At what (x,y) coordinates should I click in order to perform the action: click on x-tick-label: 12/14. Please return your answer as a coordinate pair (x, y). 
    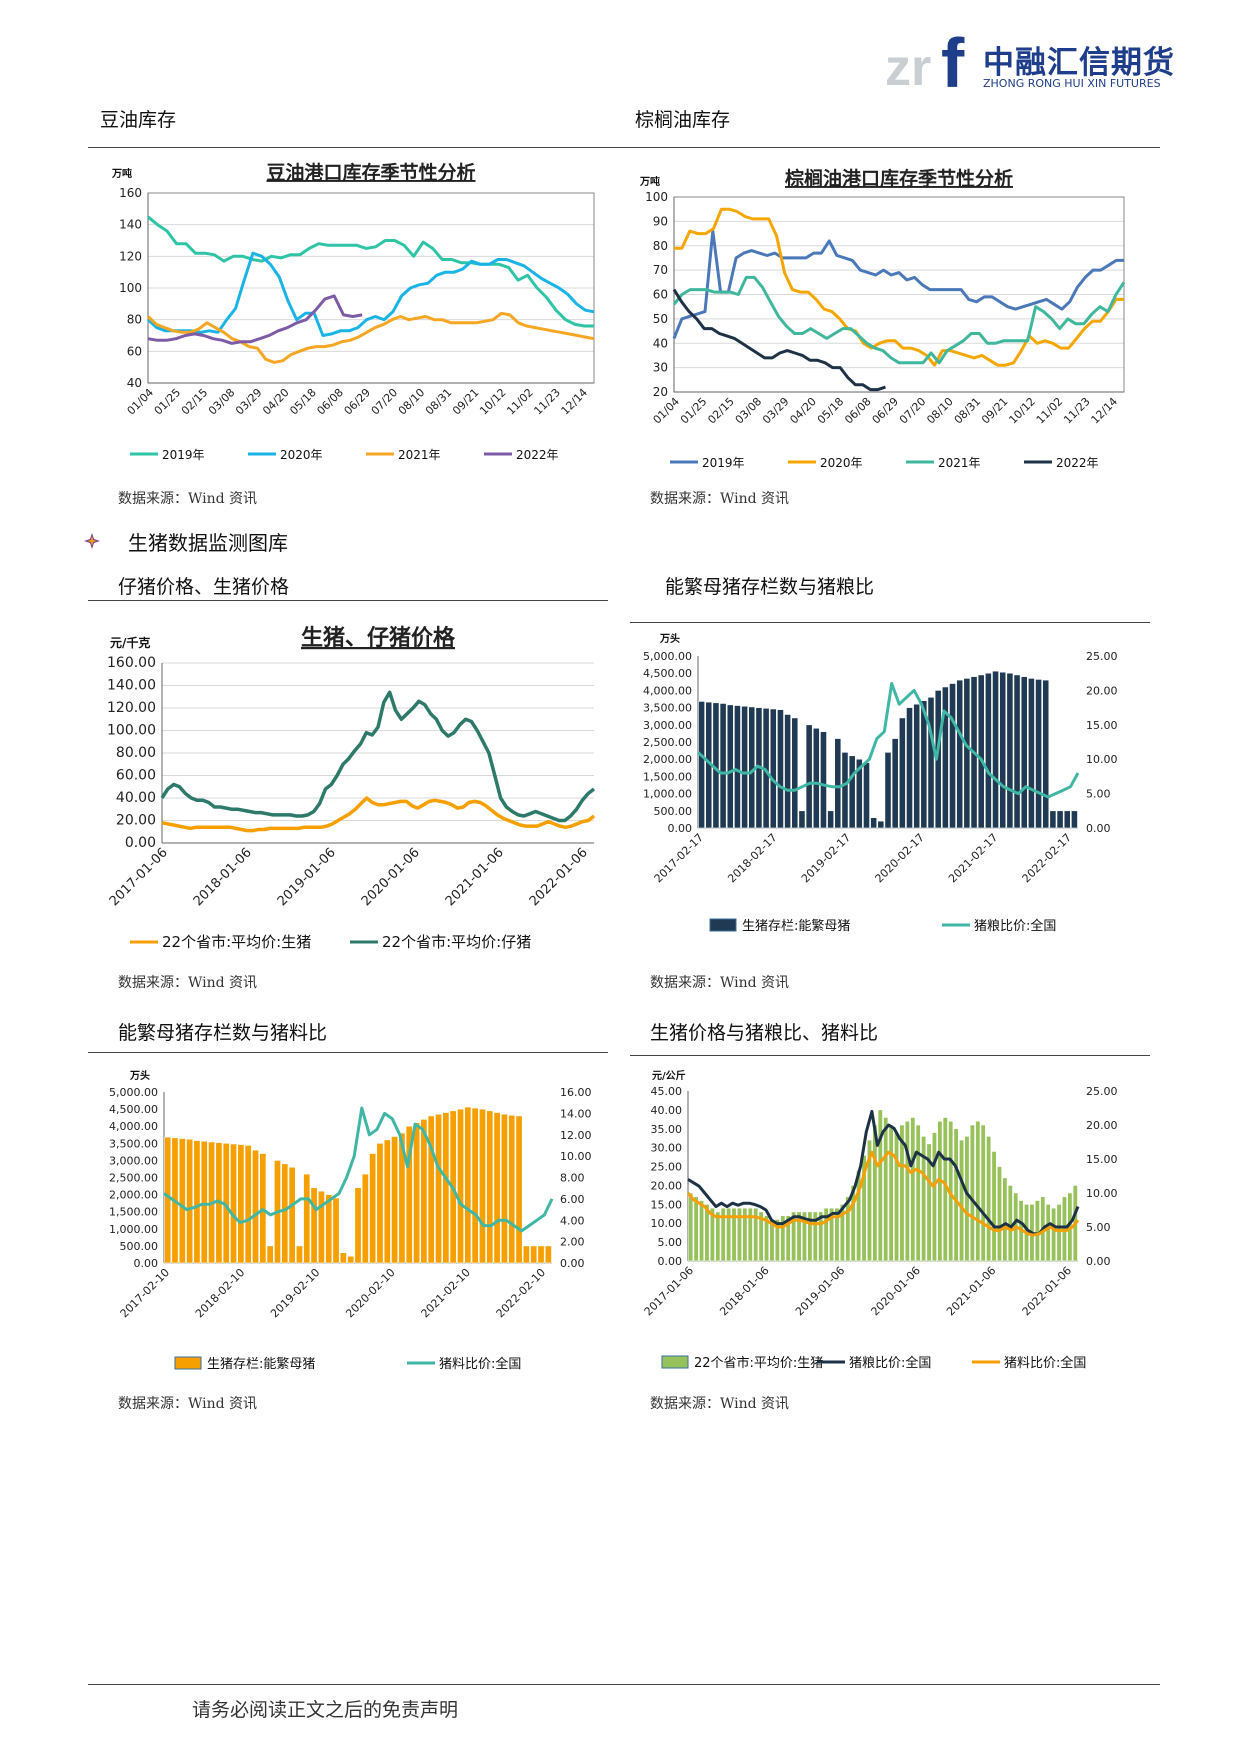
    Looking at the image, I should click on (1105, 411).